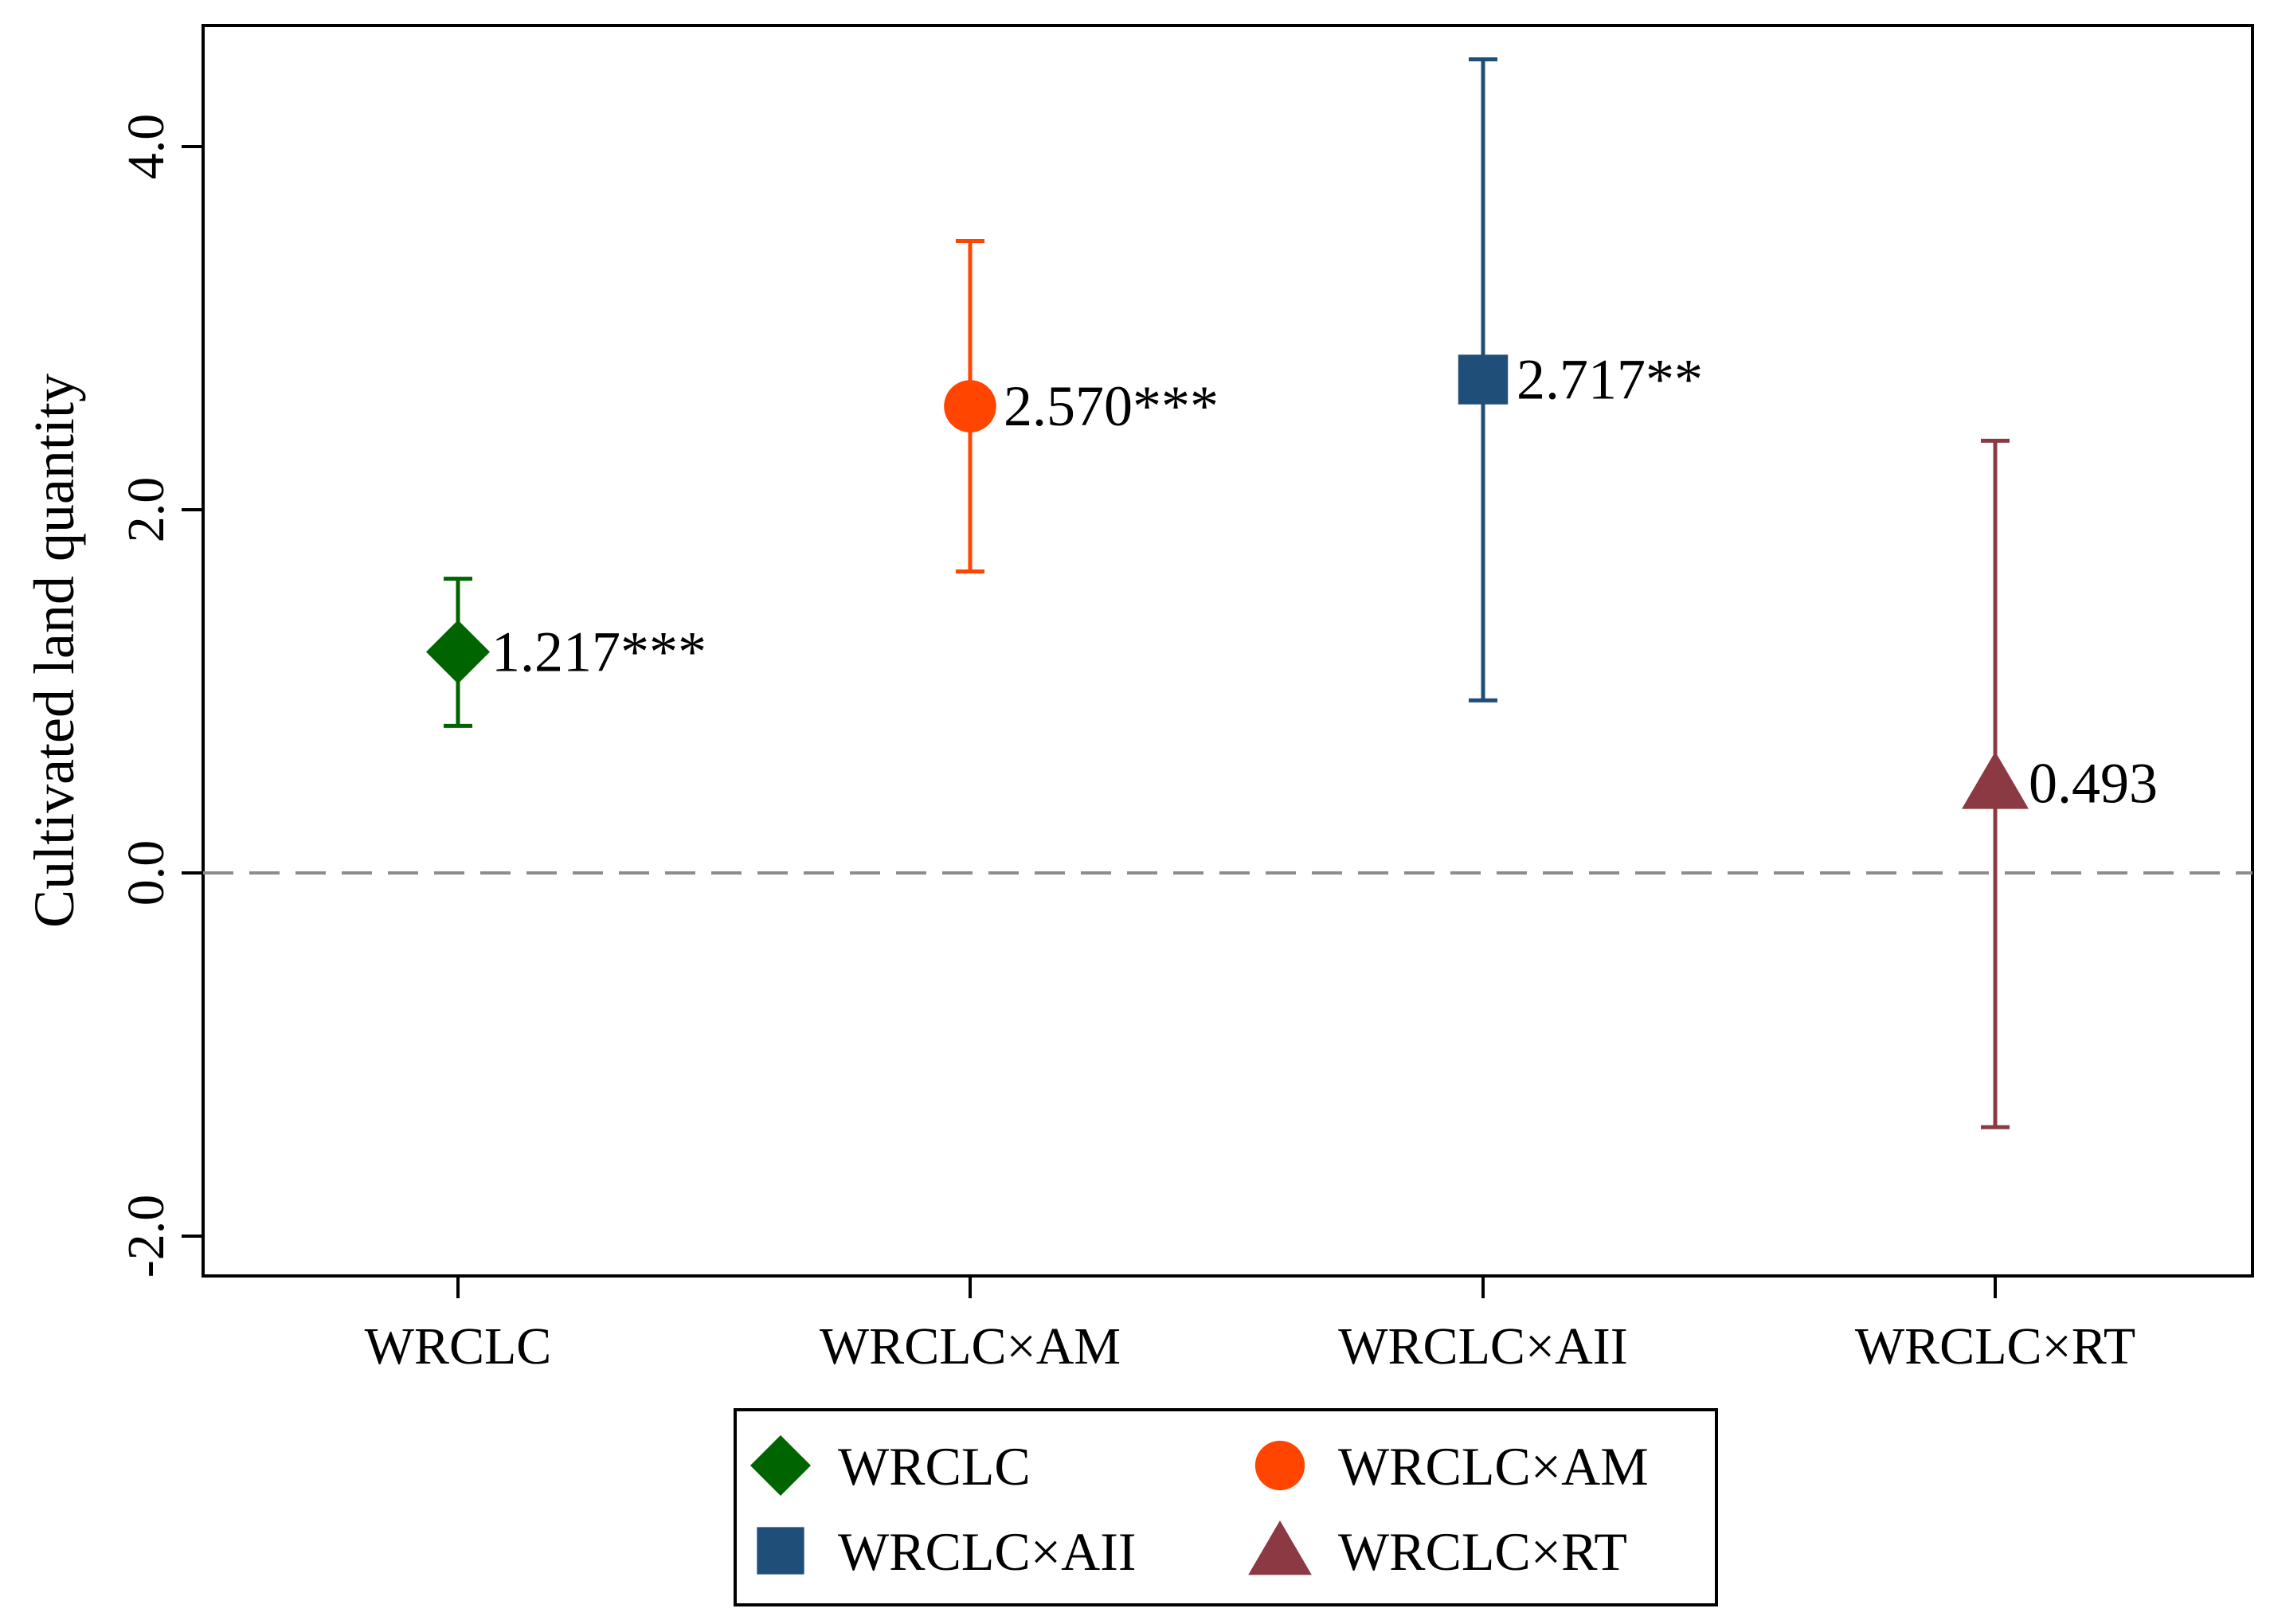 The height and width of the screenshot is (1624, 2270). Describe the element at coordinates (146, 147) in the screenshot. I see `y-tick-label: 4.0` at that location.